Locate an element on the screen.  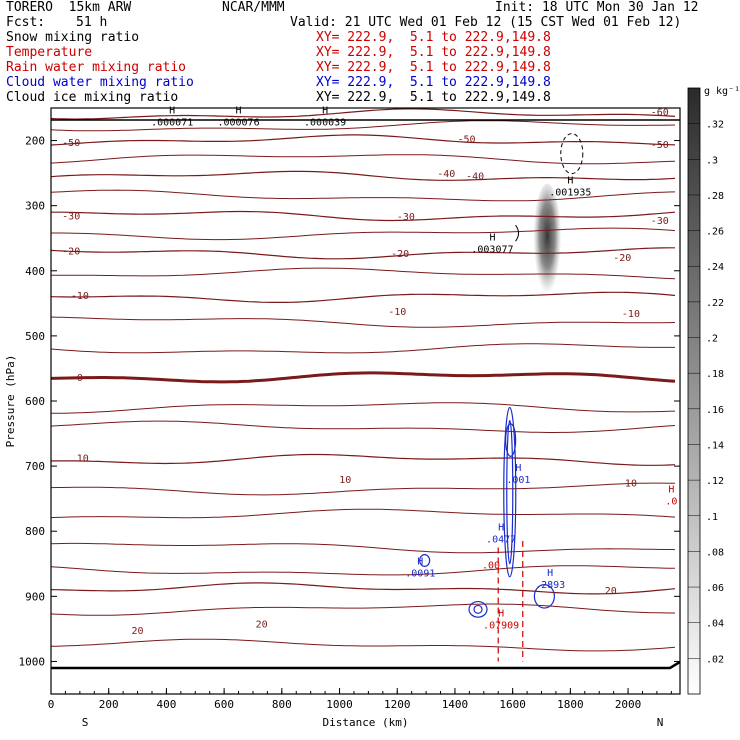
x-tick-label: 400 is located at coordinates (166, 704).